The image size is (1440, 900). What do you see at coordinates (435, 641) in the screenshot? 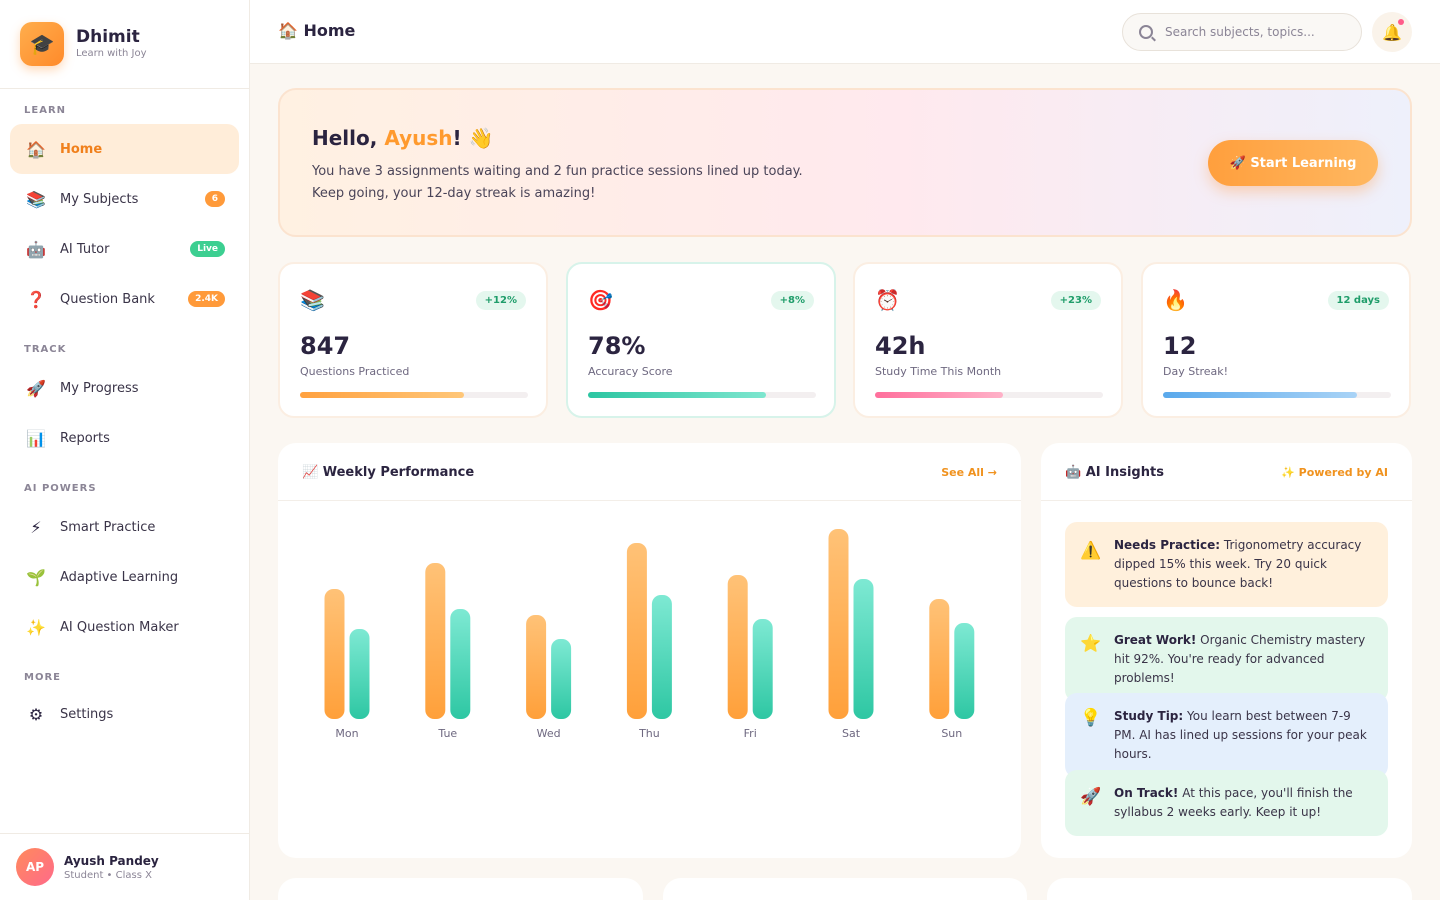
I see `bar-series-a-tue` at bounding box center [435, 641].